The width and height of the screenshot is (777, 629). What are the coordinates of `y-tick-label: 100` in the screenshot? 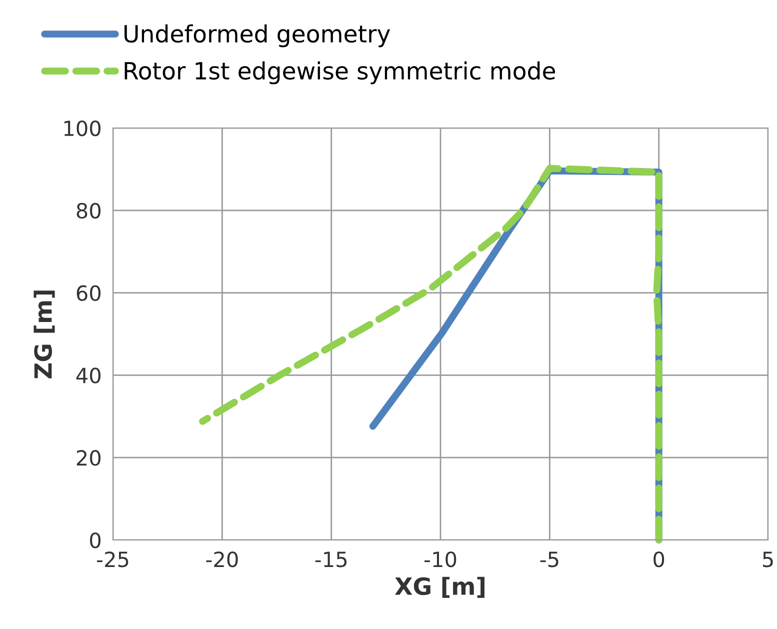 It's located at (82, 128).